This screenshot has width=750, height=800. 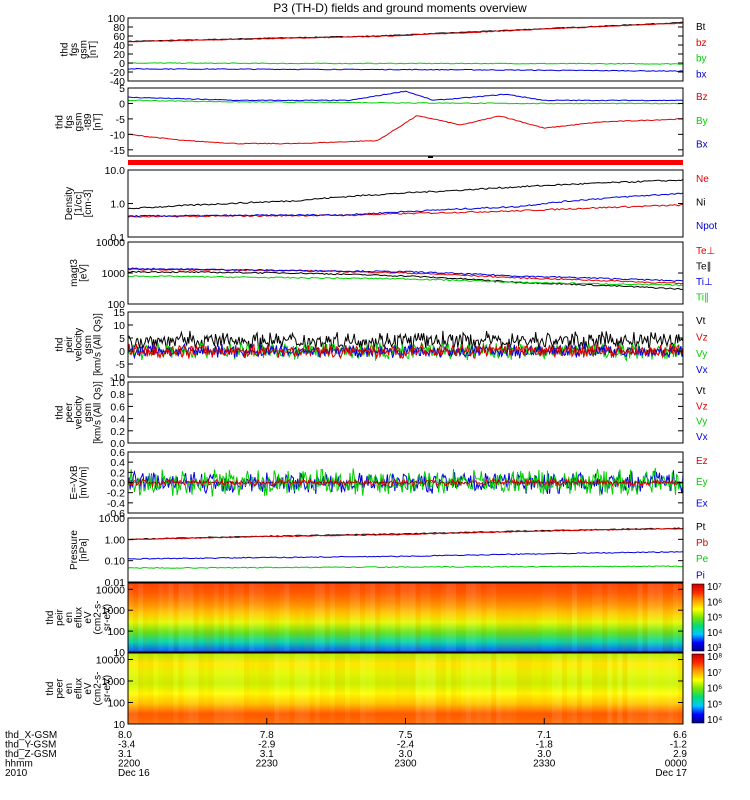 What do you see at coordinates (702, 179) in the screenshot?
I see `legend-entry: Ne` at bounding box center [702, 179].